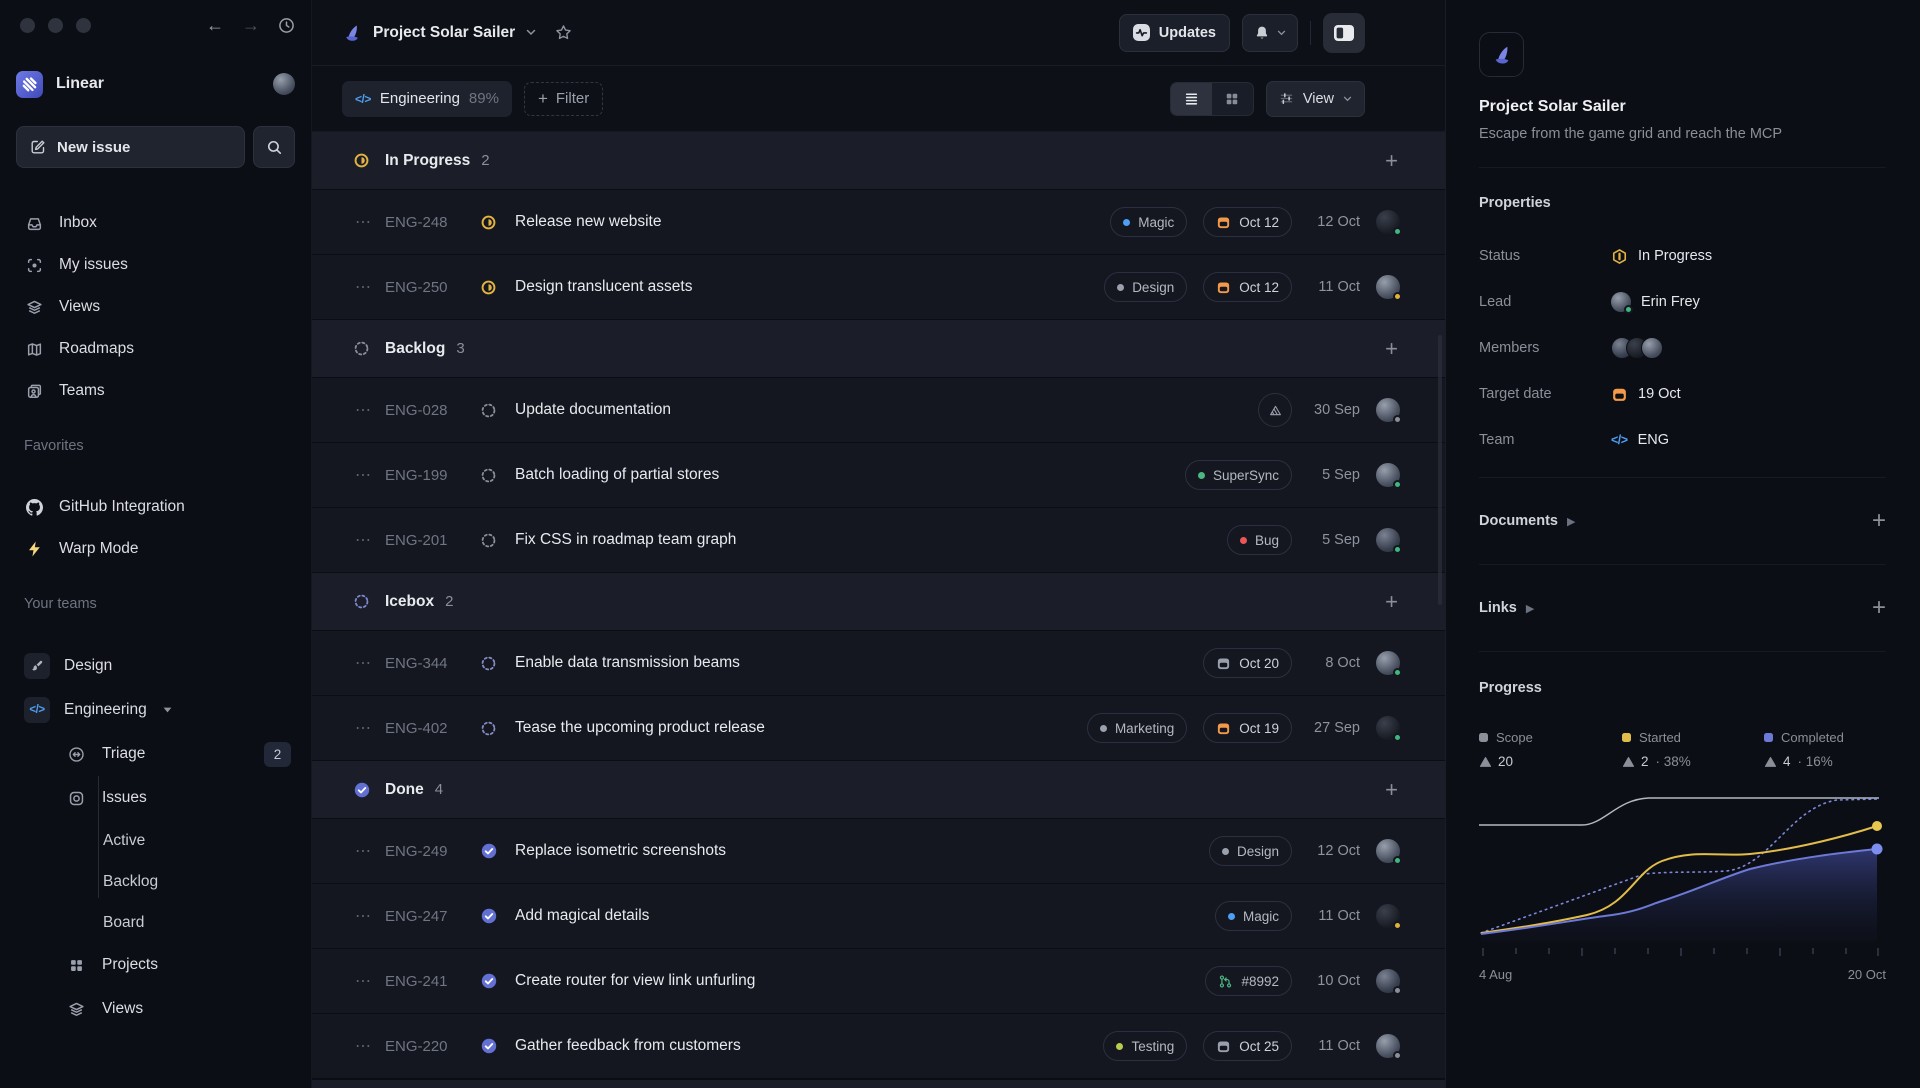 The height and width of the screenshot is (1088, 1920). I want to click on forward-icon: →, so click(251, 24).